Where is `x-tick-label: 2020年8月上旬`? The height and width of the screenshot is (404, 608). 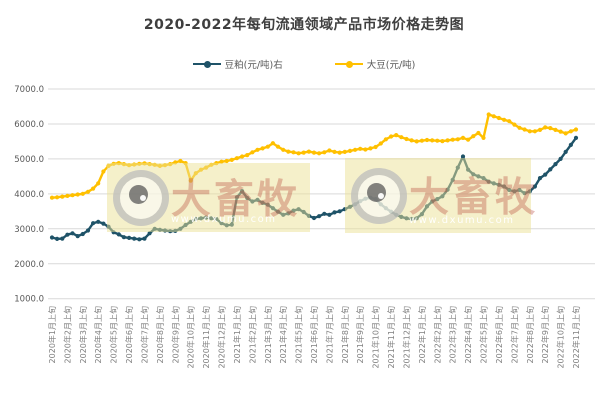 x-tick-label: 2020年8月上旬 is located at coordinates (160, 334).